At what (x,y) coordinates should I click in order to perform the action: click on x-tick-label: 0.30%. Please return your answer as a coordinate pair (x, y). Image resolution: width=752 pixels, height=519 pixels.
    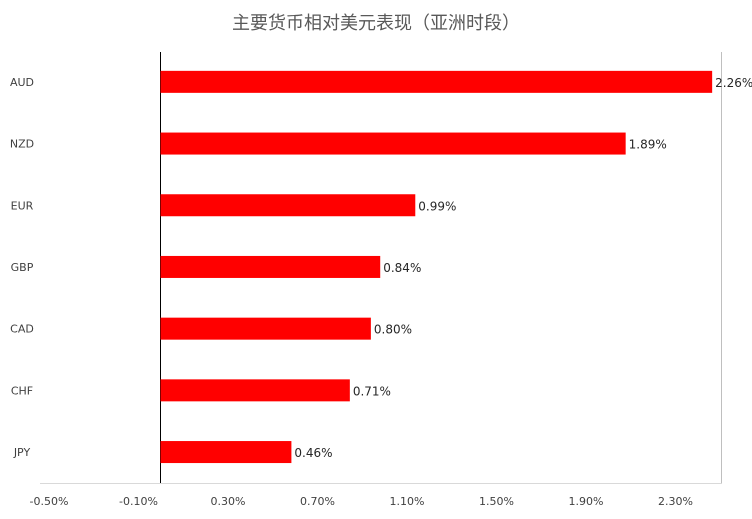
    Looking at the image, I should click on (228, 501).